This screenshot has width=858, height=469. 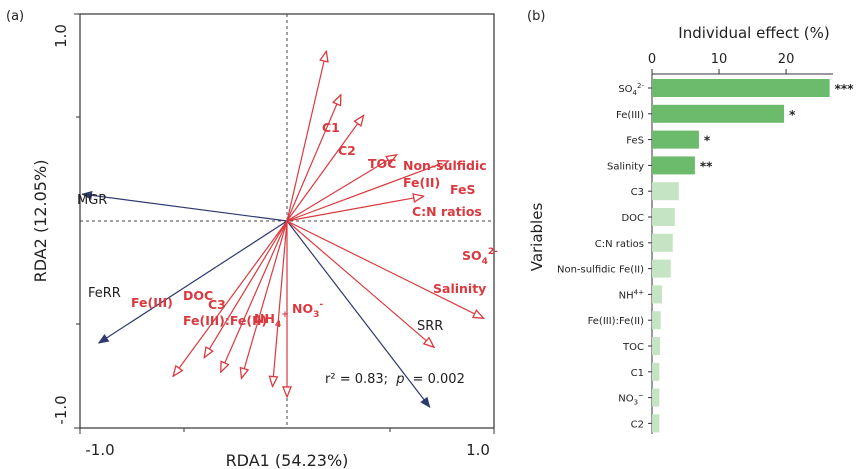 I want to click on explanatory-arrow-salinity, so click(x=360, y=283).